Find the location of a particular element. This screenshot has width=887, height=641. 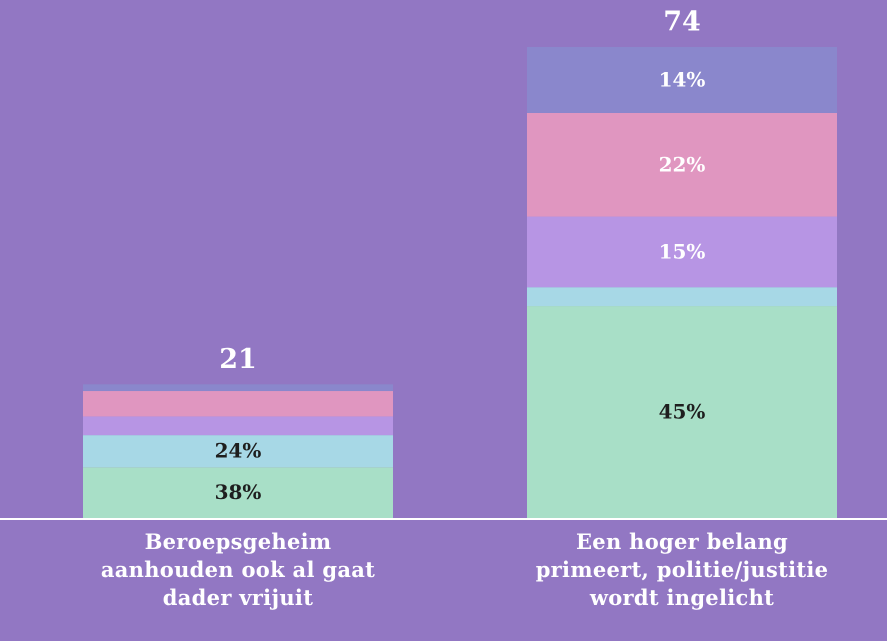

segment-label: 14% is located at coordinates (682, 79).